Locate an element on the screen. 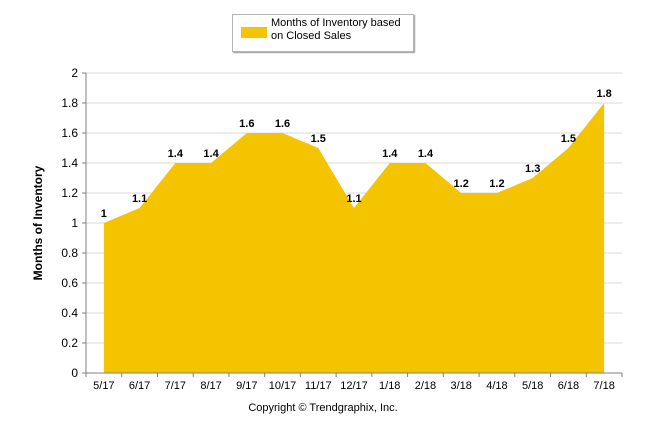 The height and width of the screenshot is (434, 646). y-tick-label: 1.4 is located at coordinates (69, 163).